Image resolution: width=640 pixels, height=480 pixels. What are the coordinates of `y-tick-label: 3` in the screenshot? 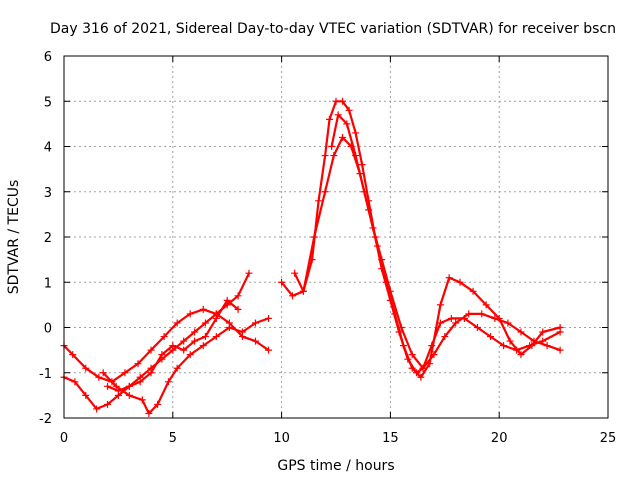 It's located at (48, 193).